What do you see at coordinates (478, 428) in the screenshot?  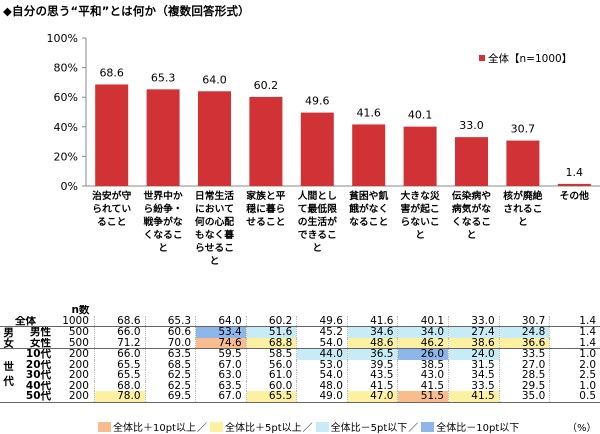 I see `legend-item-label: 全体比－10pt以下` at bounding box center [478, 428].